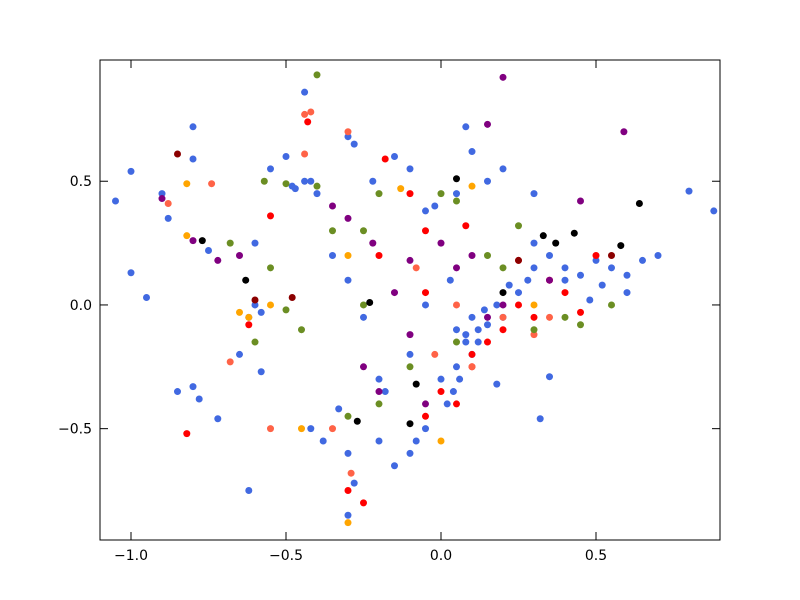  Describe the element at coordinates (286, 556) in the screenshot. I see `x-tick-label: −0.5` at that location.